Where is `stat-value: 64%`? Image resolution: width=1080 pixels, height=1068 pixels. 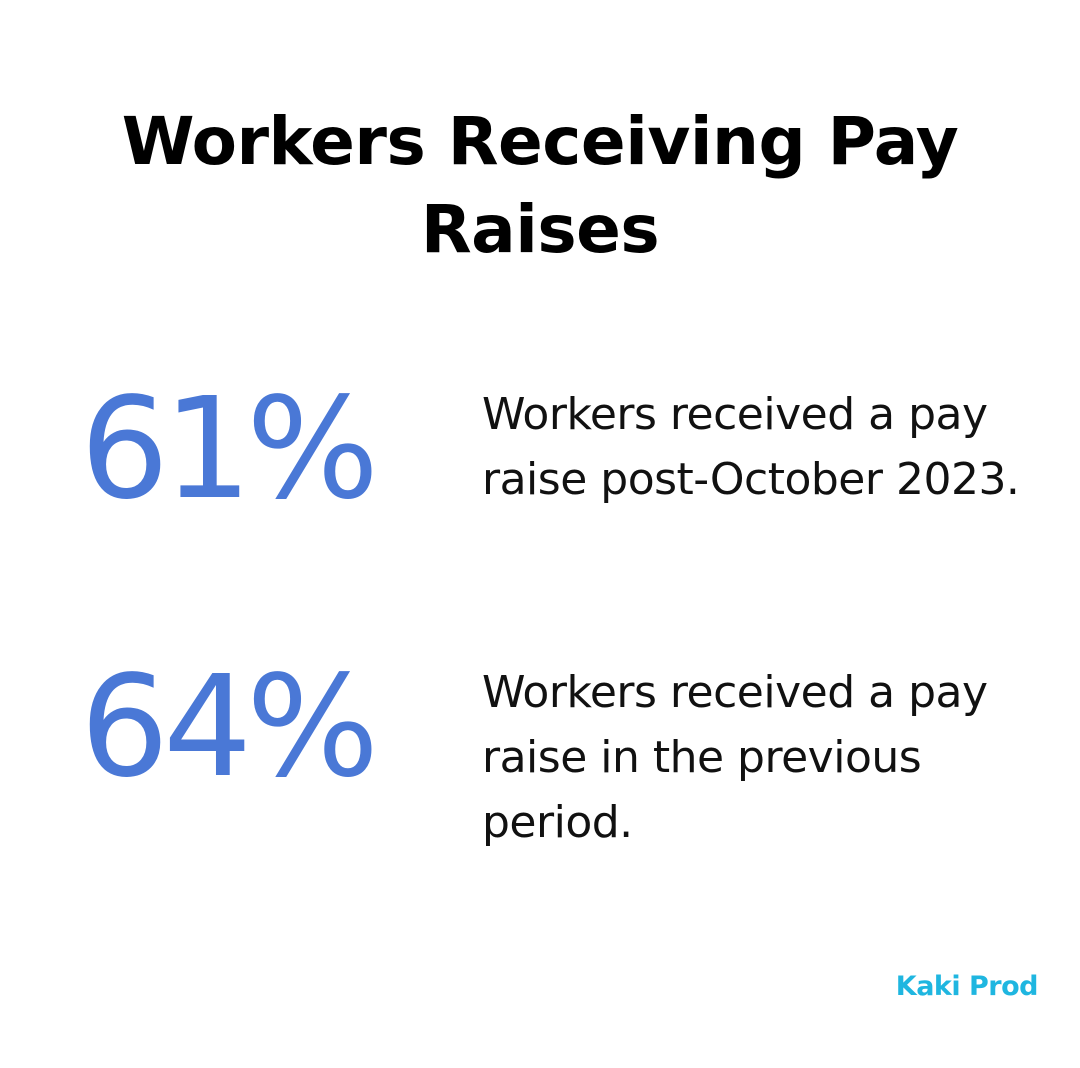
stat-value: 64% is located at coordinates (229, 727).